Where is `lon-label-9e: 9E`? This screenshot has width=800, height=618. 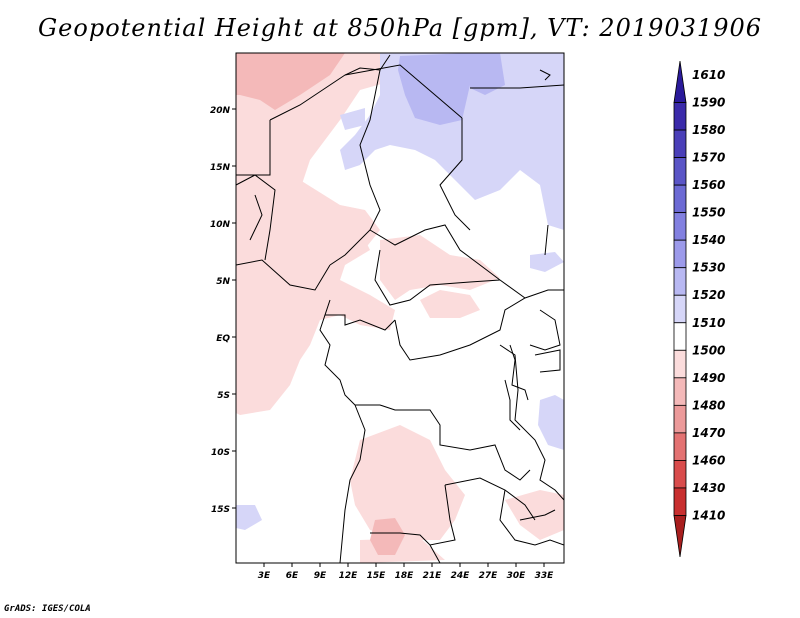
lon-label-9e: 9E is located at coordinates (320, 576).